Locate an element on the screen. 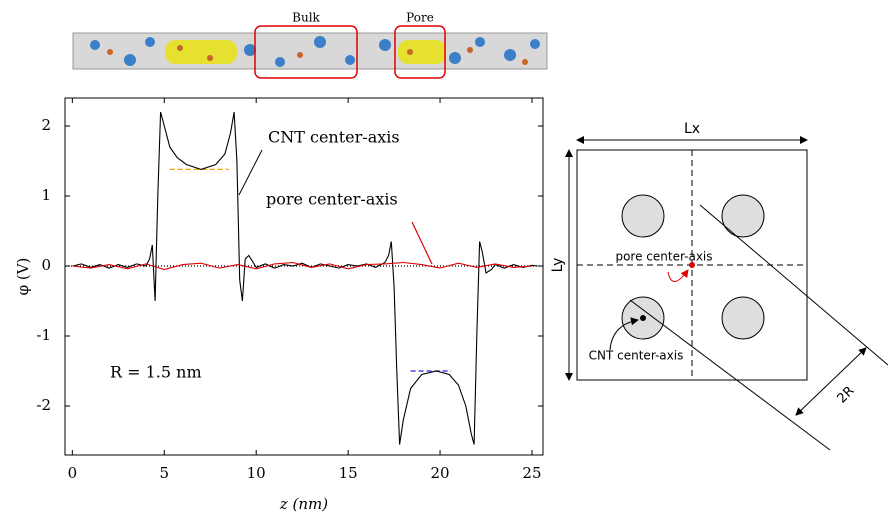 This screenshot has width=889, height=517. radius-label: 2R is located at coordinates (846, 395).